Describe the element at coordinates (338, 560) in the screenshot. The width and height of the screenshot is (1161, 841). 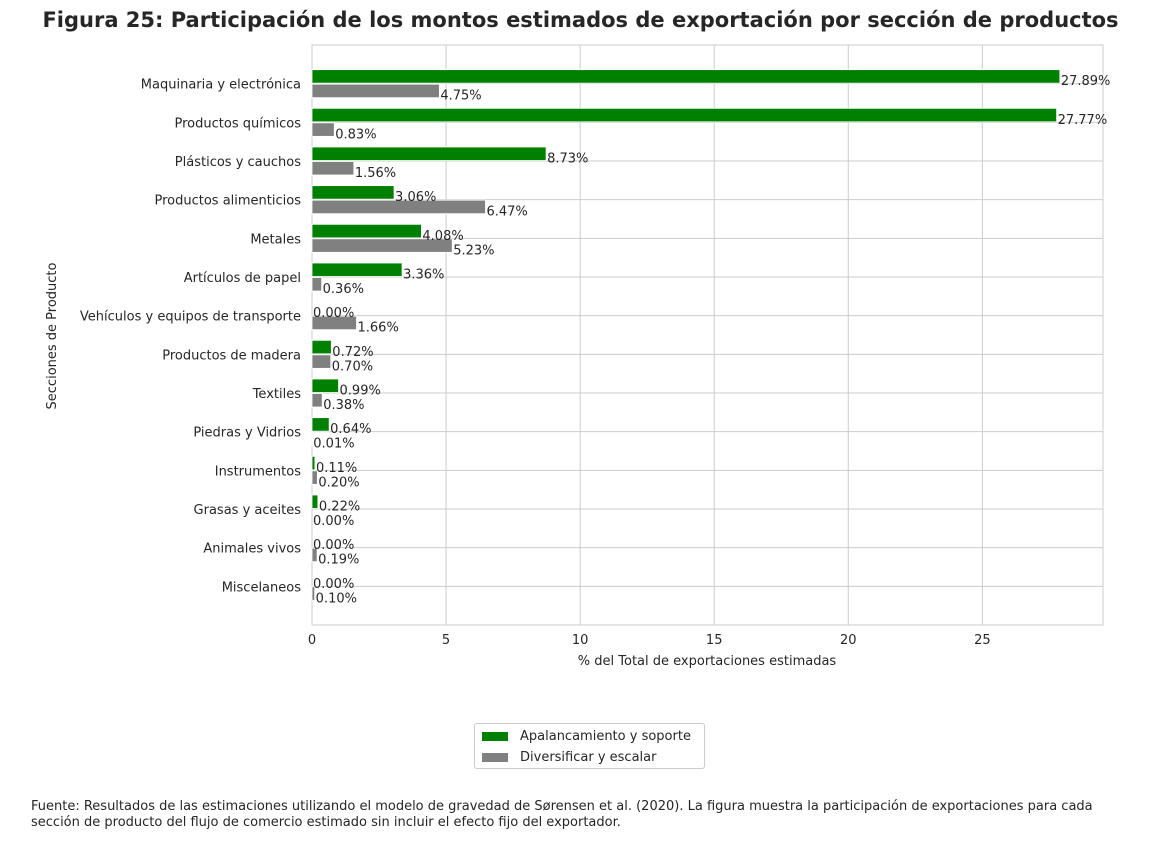
I see `data-label: 0.19%` at that location.